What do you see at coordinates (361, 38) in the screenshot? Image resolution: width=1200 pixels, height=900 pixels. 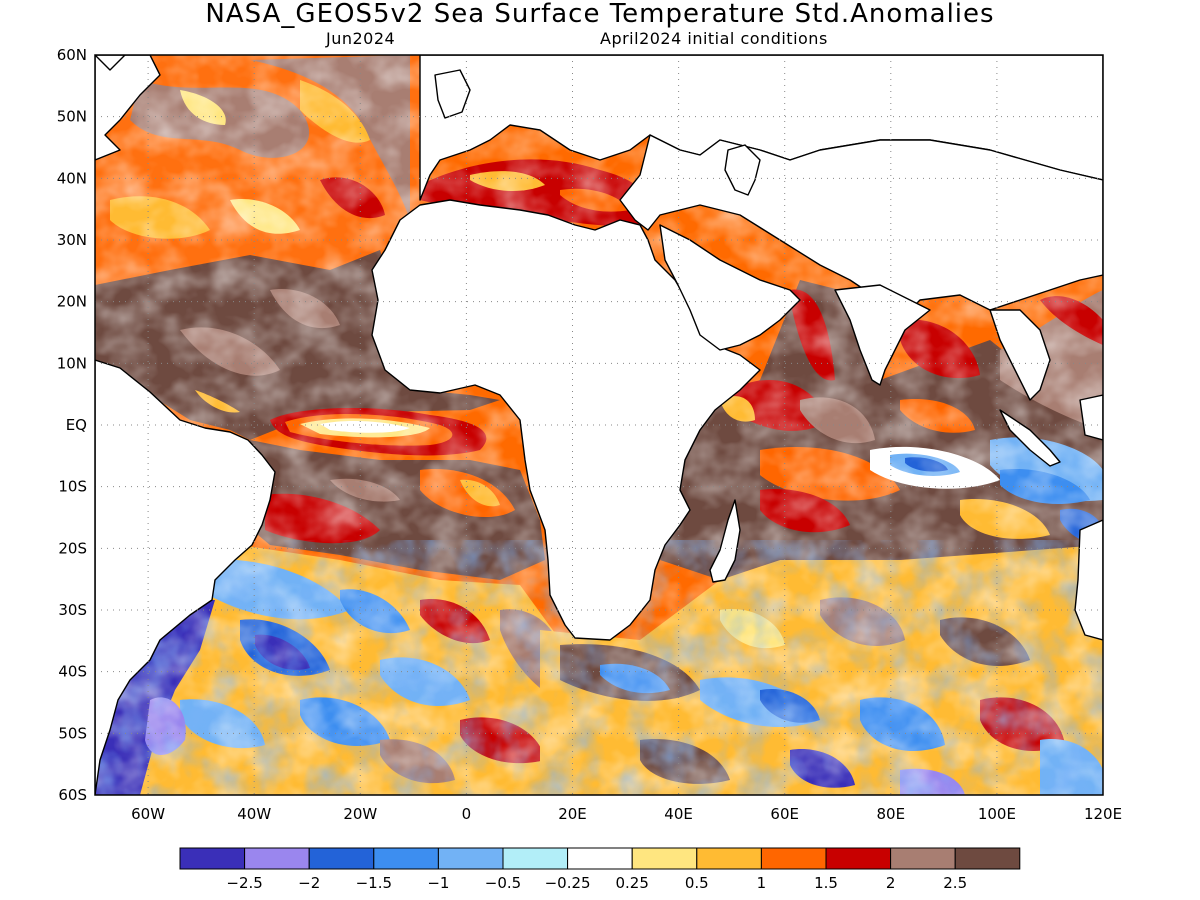 I see `forecast-month: Jun2024` at bounding box center [361, 38].